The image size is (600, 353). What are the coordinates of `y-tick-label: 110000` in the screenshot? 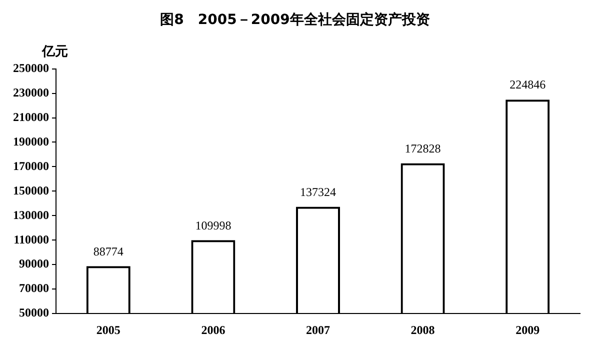 It's located at (31, 239).